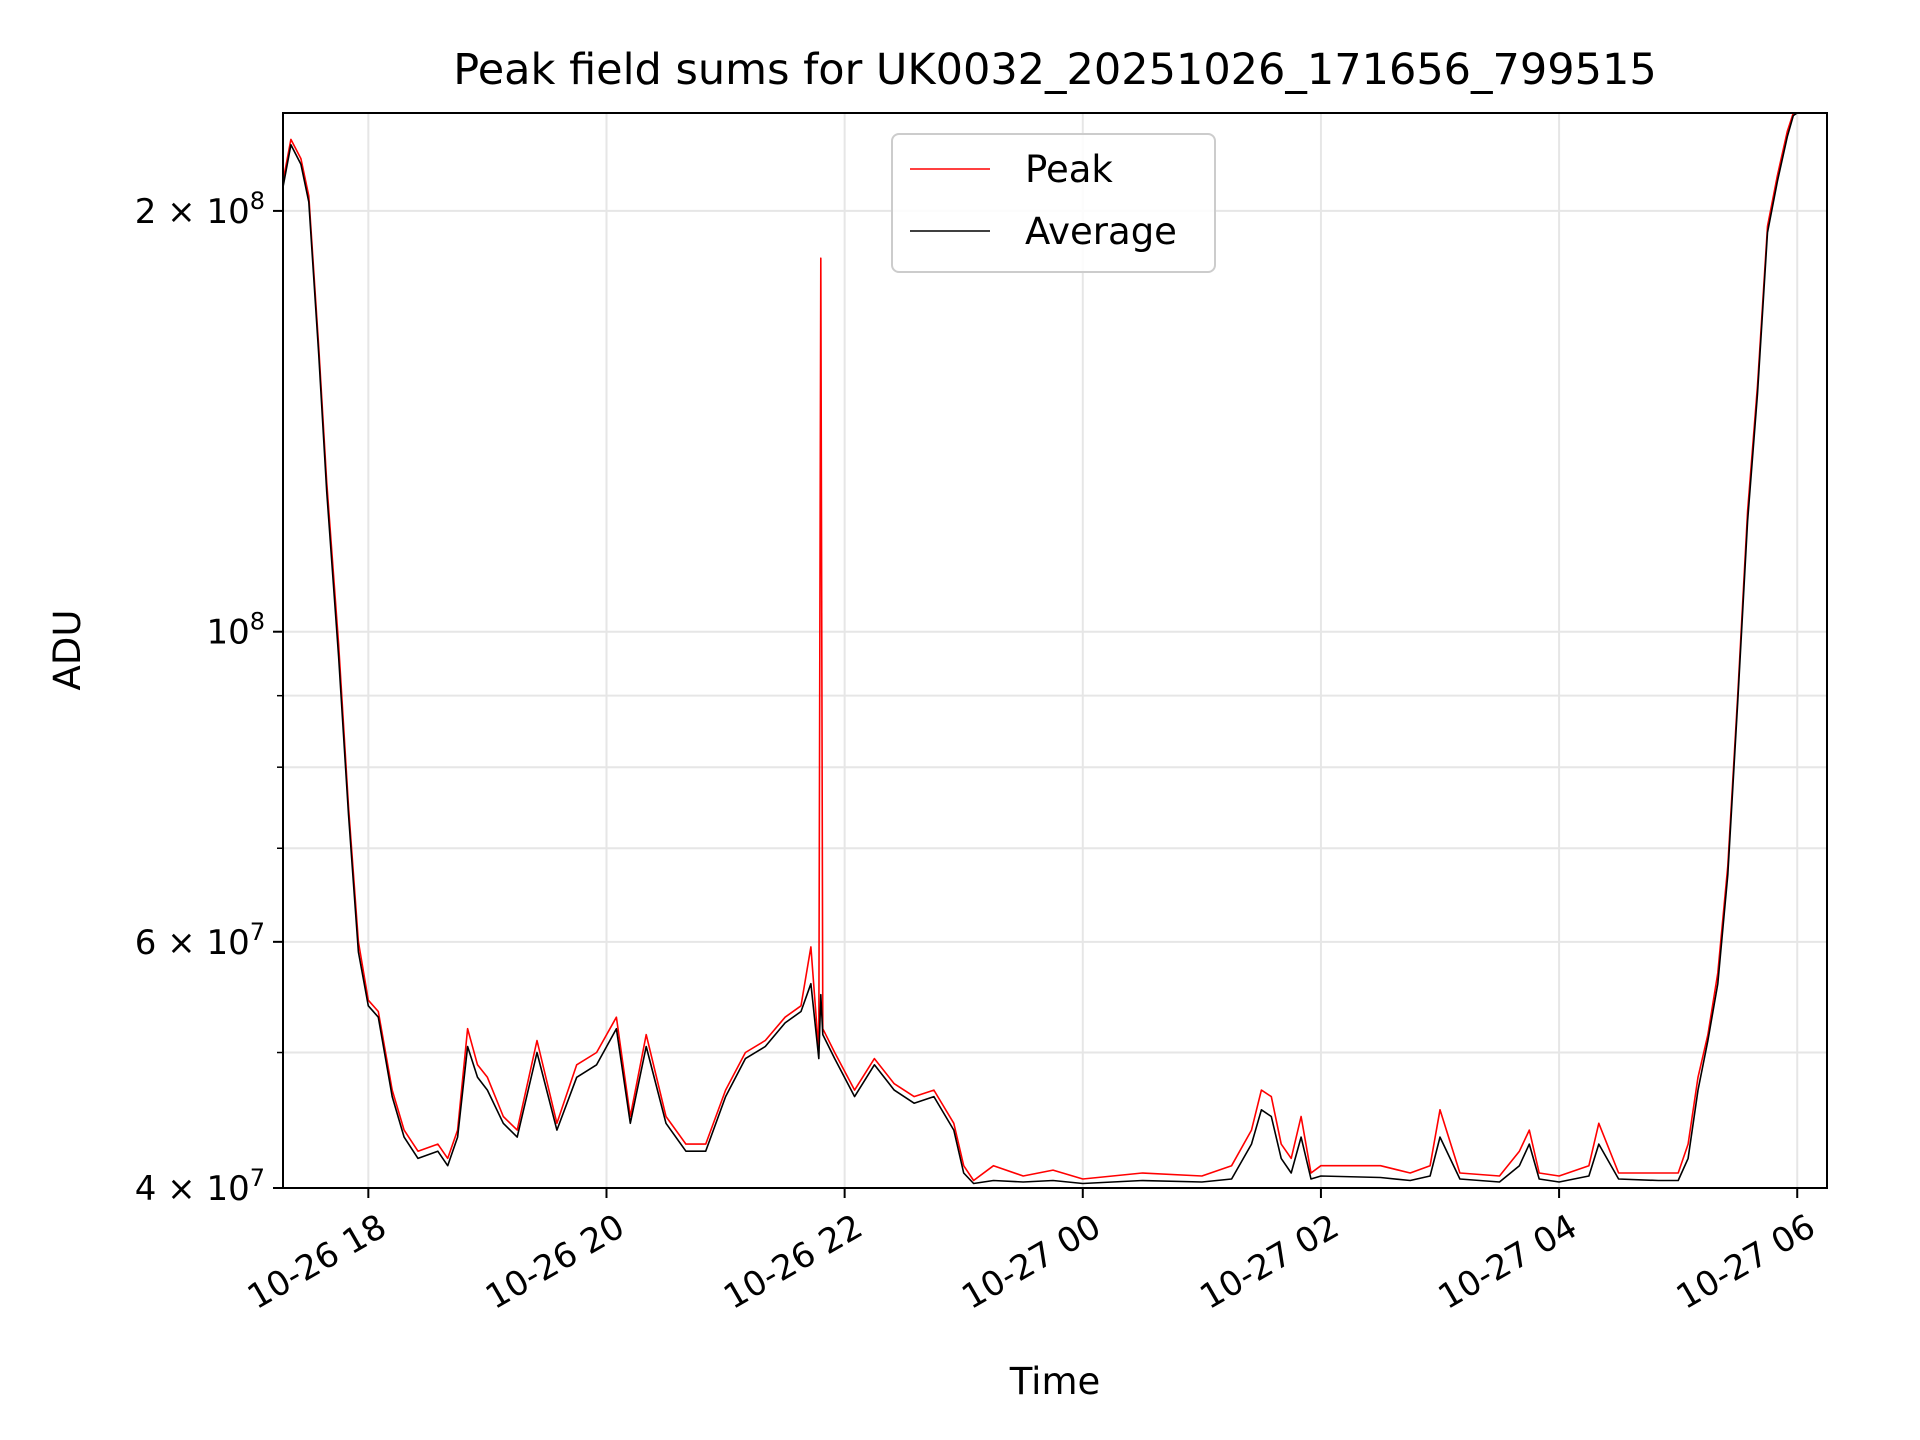 The image size is (1920, 1440). Describe the element at coordinates (1055, 1381) in the screenshot. I see `x-axis-label: Time` at that location.